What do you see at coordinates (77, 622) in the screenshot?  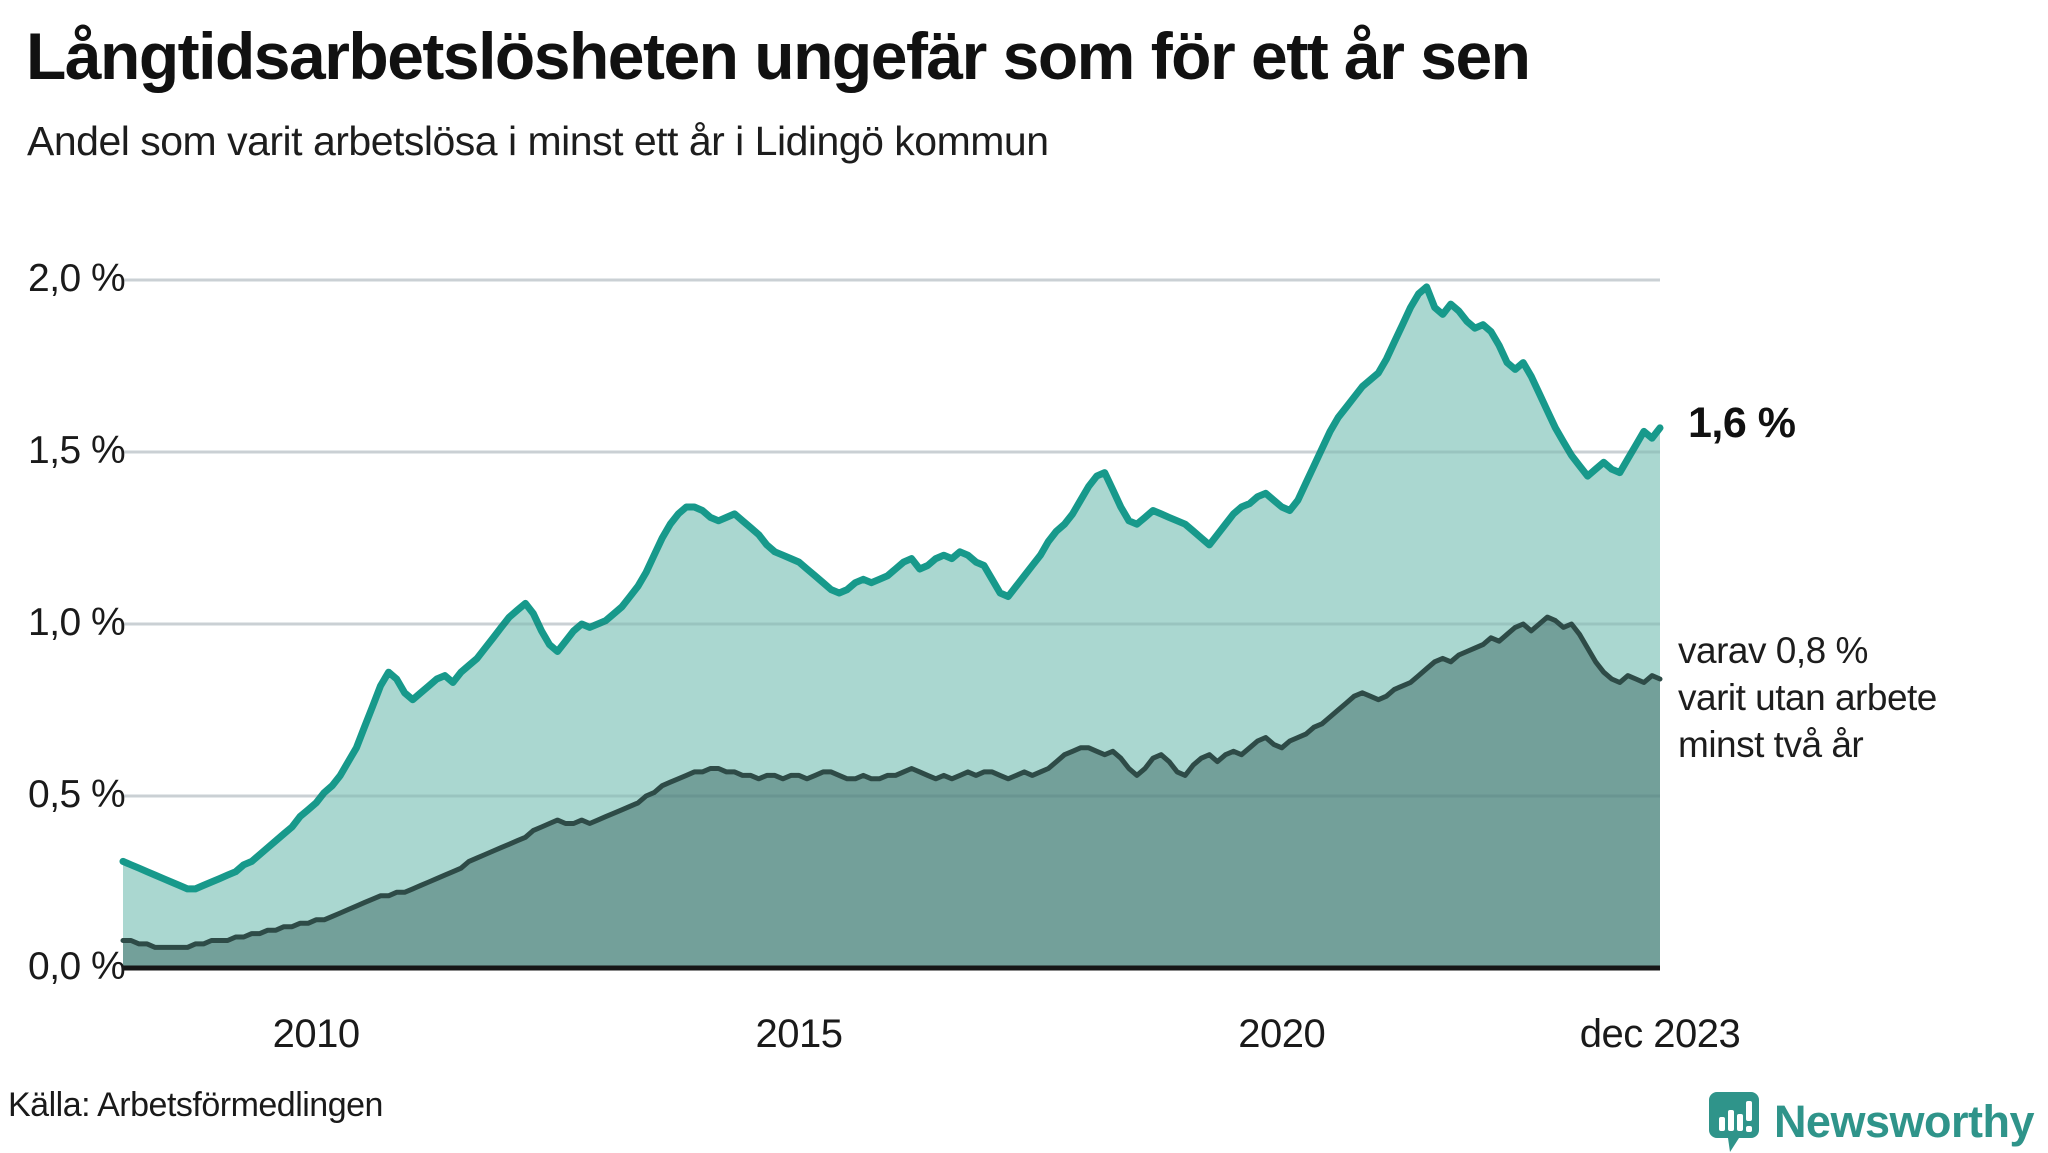 I see `y-tick-label: 1,0 %` at bounding box center [77, 622].